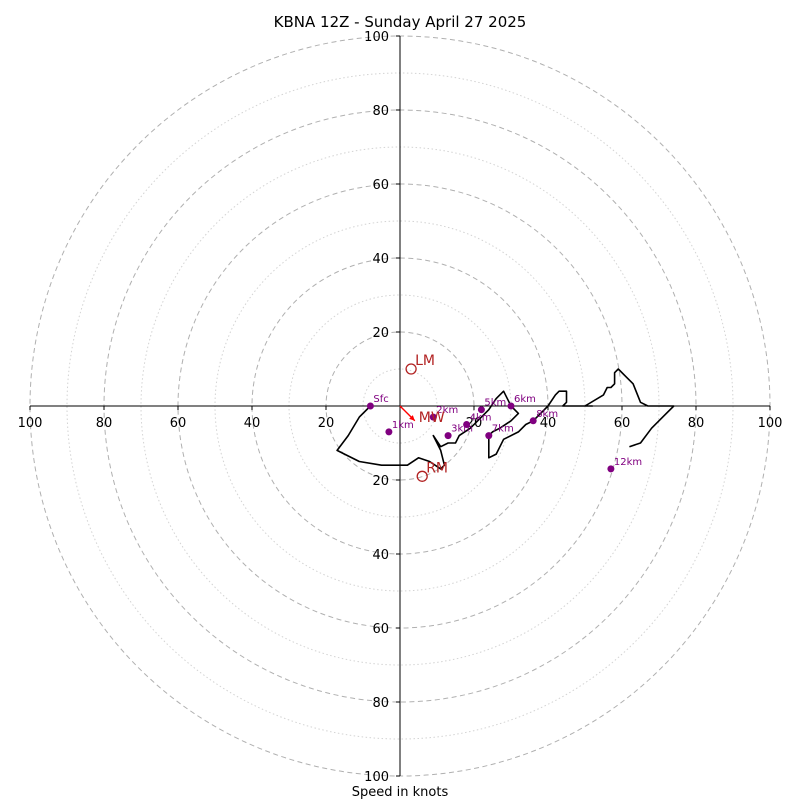 This screenshot has width=800, height=800. What do you see at coordinates (326, 423) in the screenshot?
I see `x-tick-label: 20` at bounding box center [326, 423].